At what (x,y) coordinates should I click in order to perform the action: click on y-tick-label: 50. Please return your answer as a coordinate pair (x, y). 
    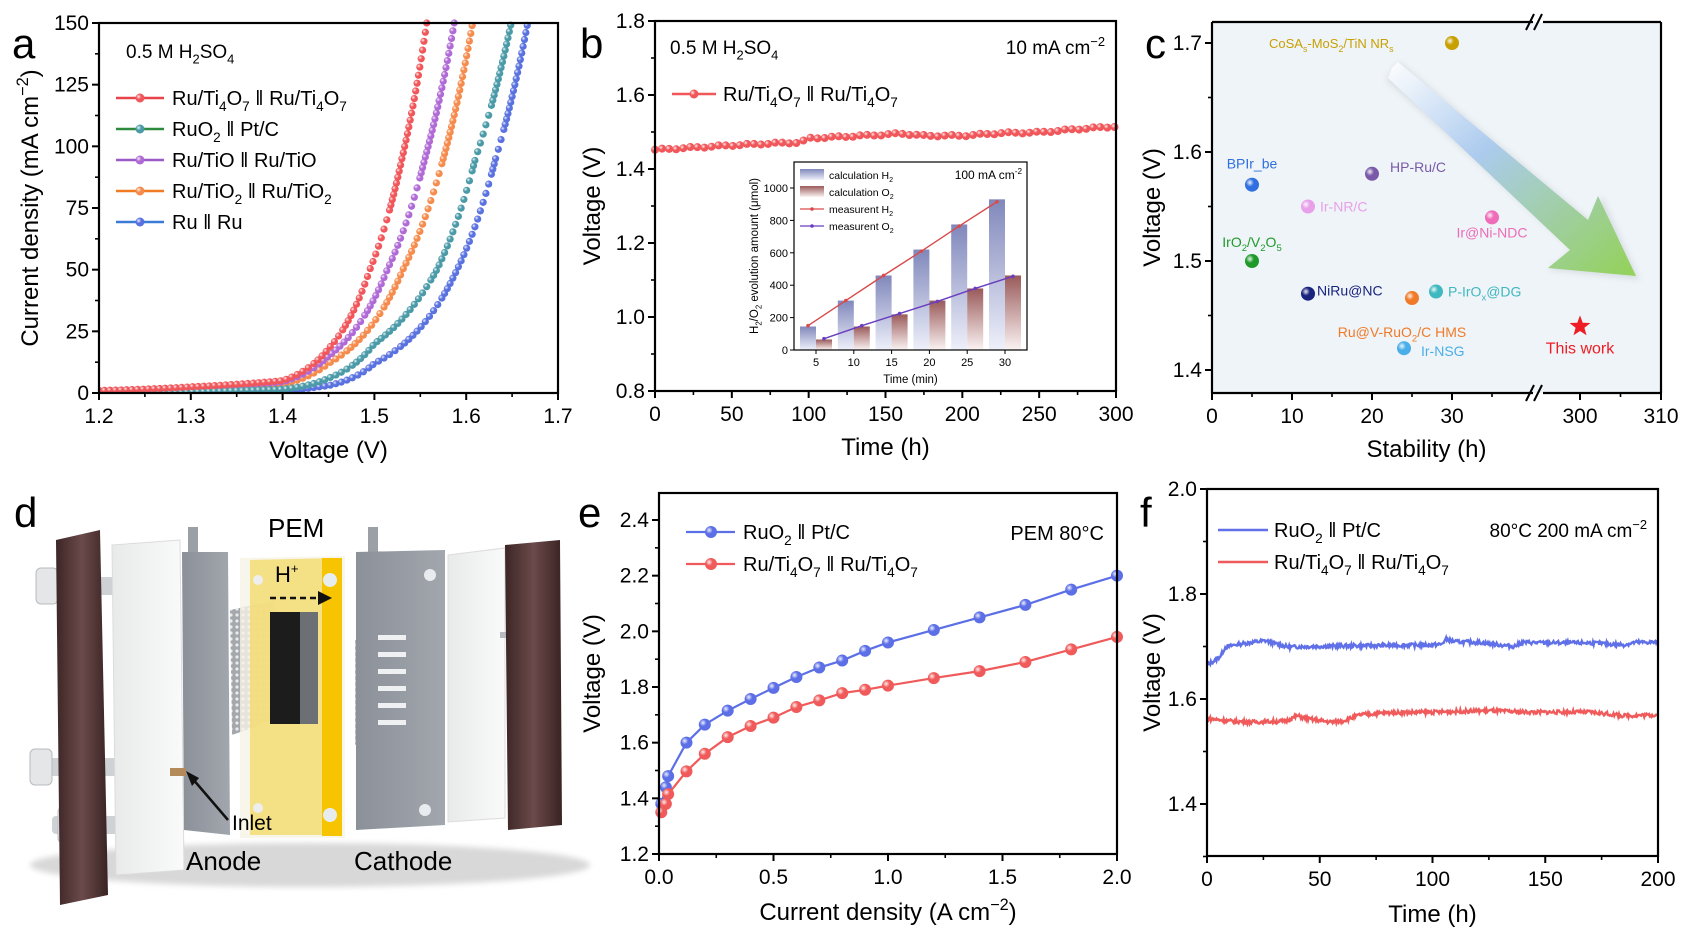
    Looking at the image, I should click on (77, 270).